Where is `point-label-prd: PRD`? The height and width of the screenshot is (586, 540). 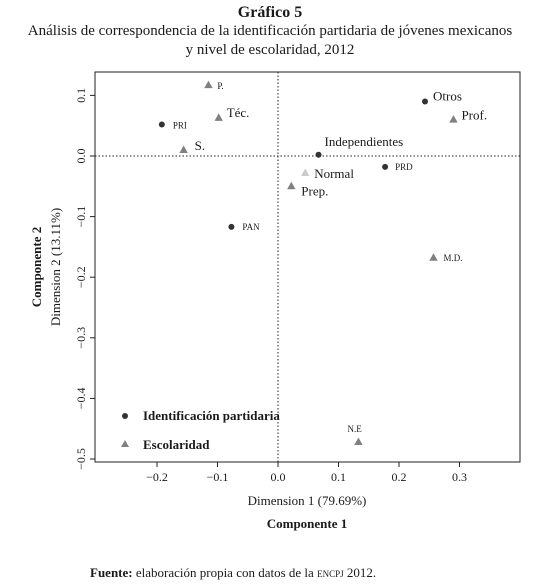 point-label-prd: PRD is located at coordinates (404, 167).